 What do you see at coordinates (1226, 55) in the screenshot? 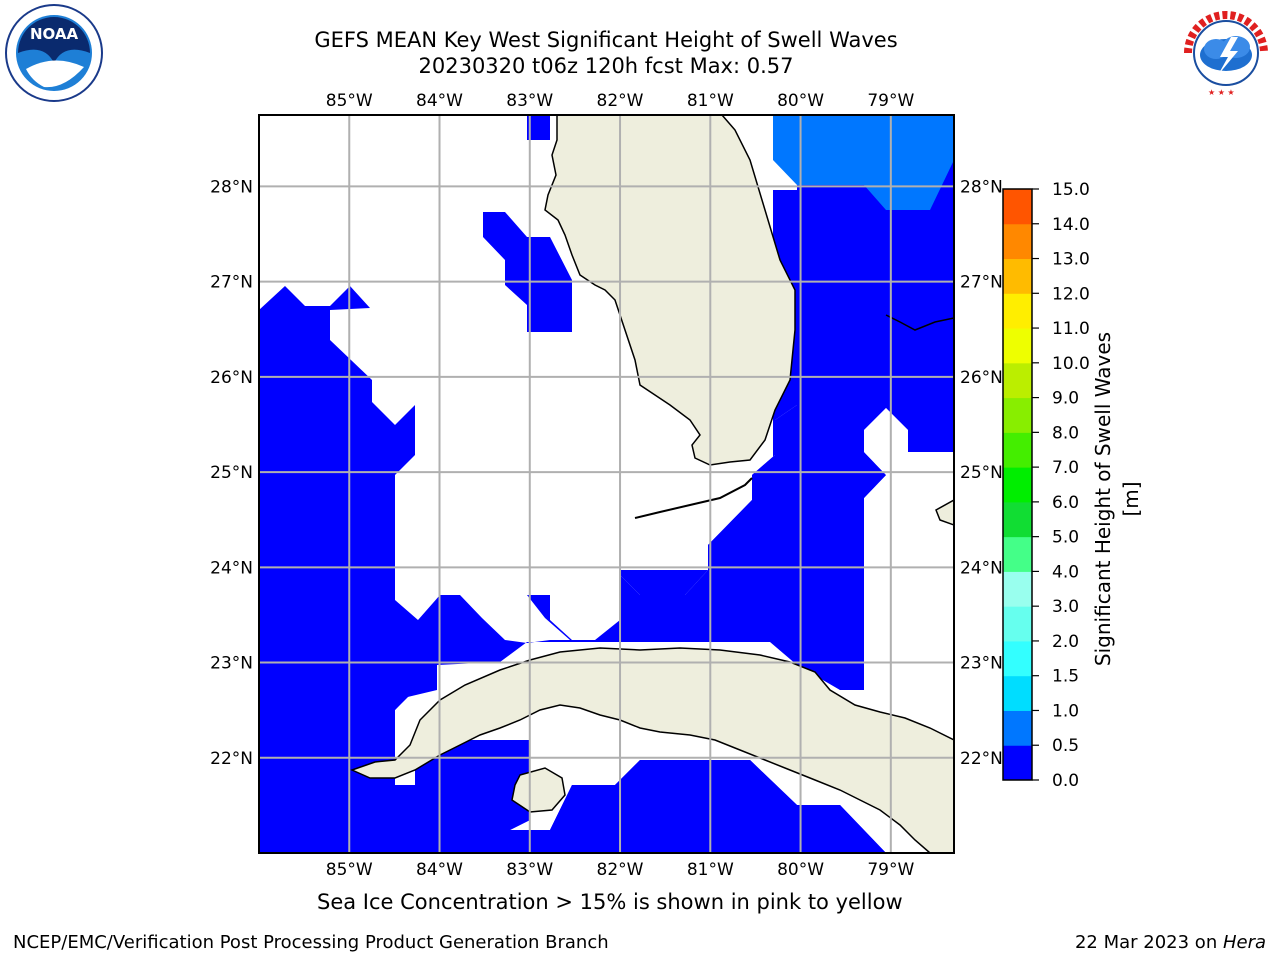
I see `nws-logo: ★ ★ ★` at bounding box center [1226, 55].